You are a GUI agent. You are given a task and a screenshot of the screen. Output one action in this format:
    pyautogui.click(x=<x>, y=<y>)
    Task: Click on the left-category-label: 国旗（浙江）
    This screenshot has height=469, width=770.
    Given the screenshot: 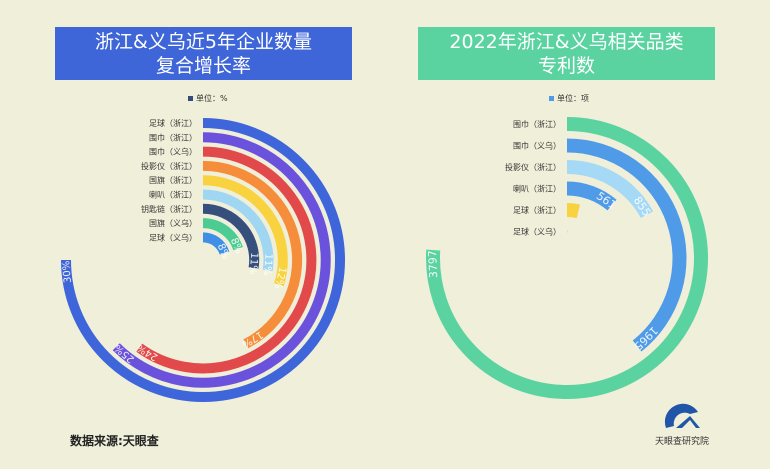 What is the action you would take?
    pyautogui.click(x=173, y=180)
    